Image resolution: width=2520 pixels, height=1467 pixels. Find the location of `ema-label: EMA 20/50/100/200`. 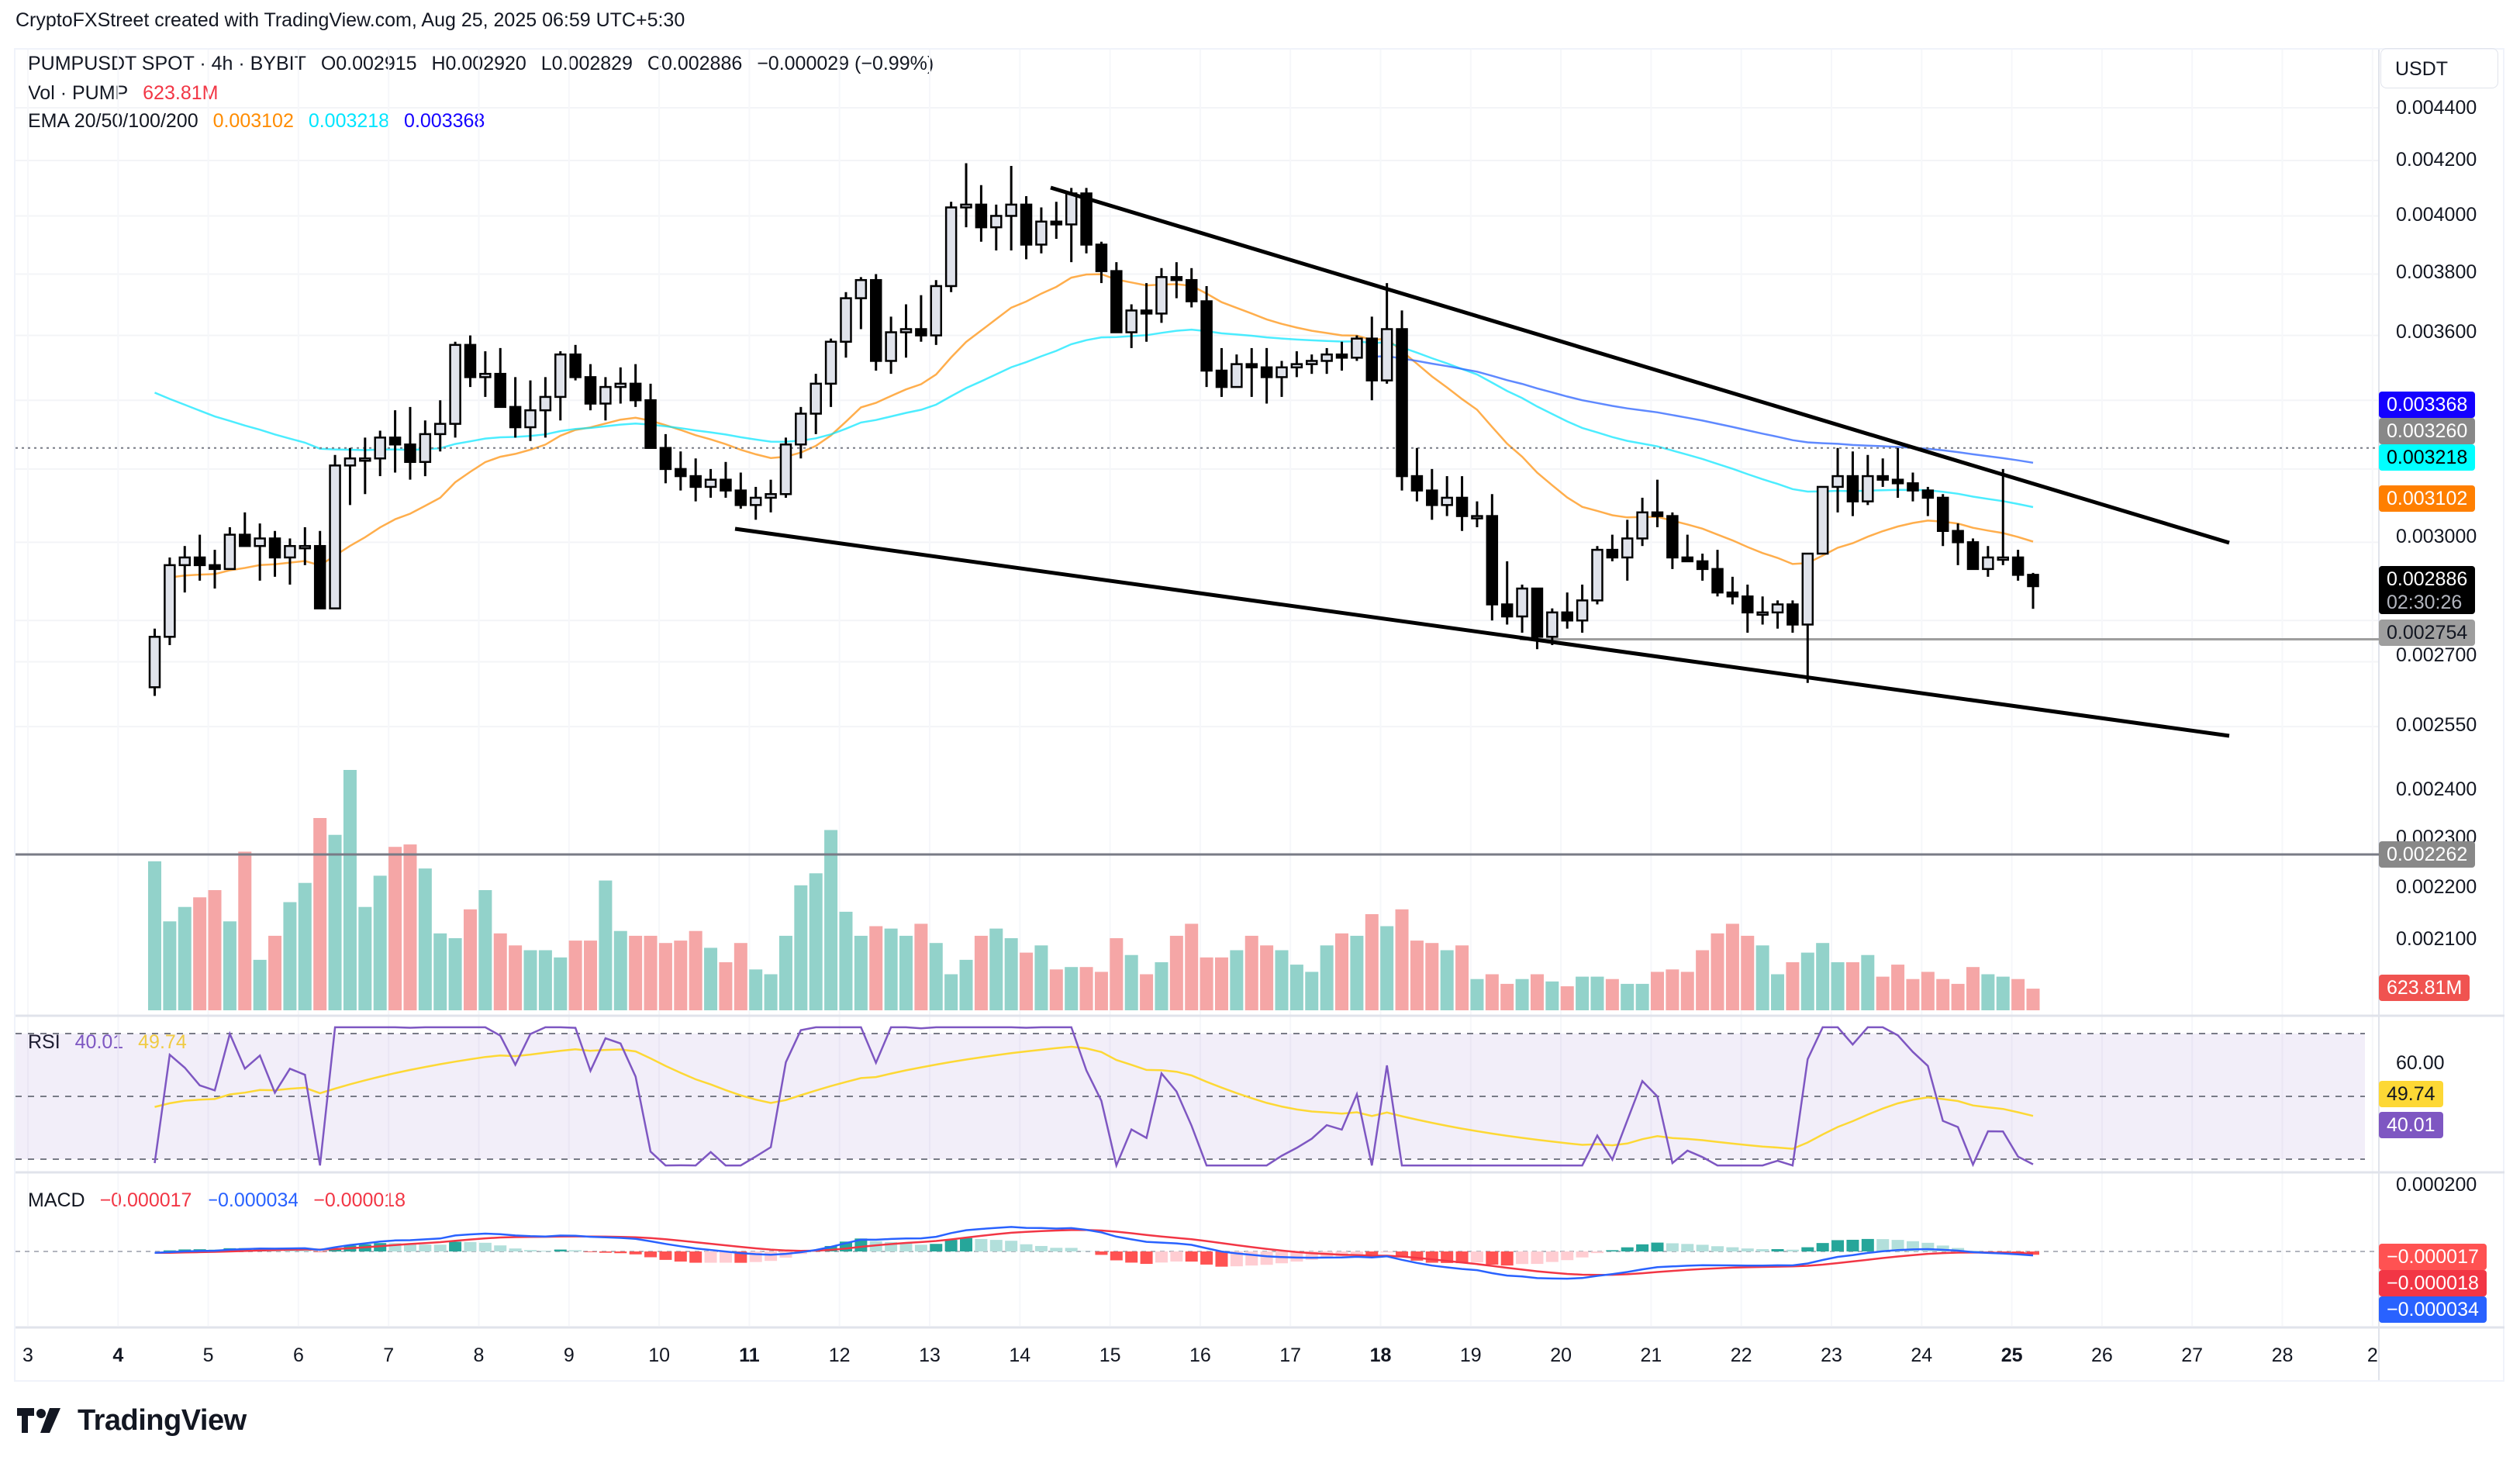

ema-label: EMA 20/50/100/200 is located at coordinates (113, 121).